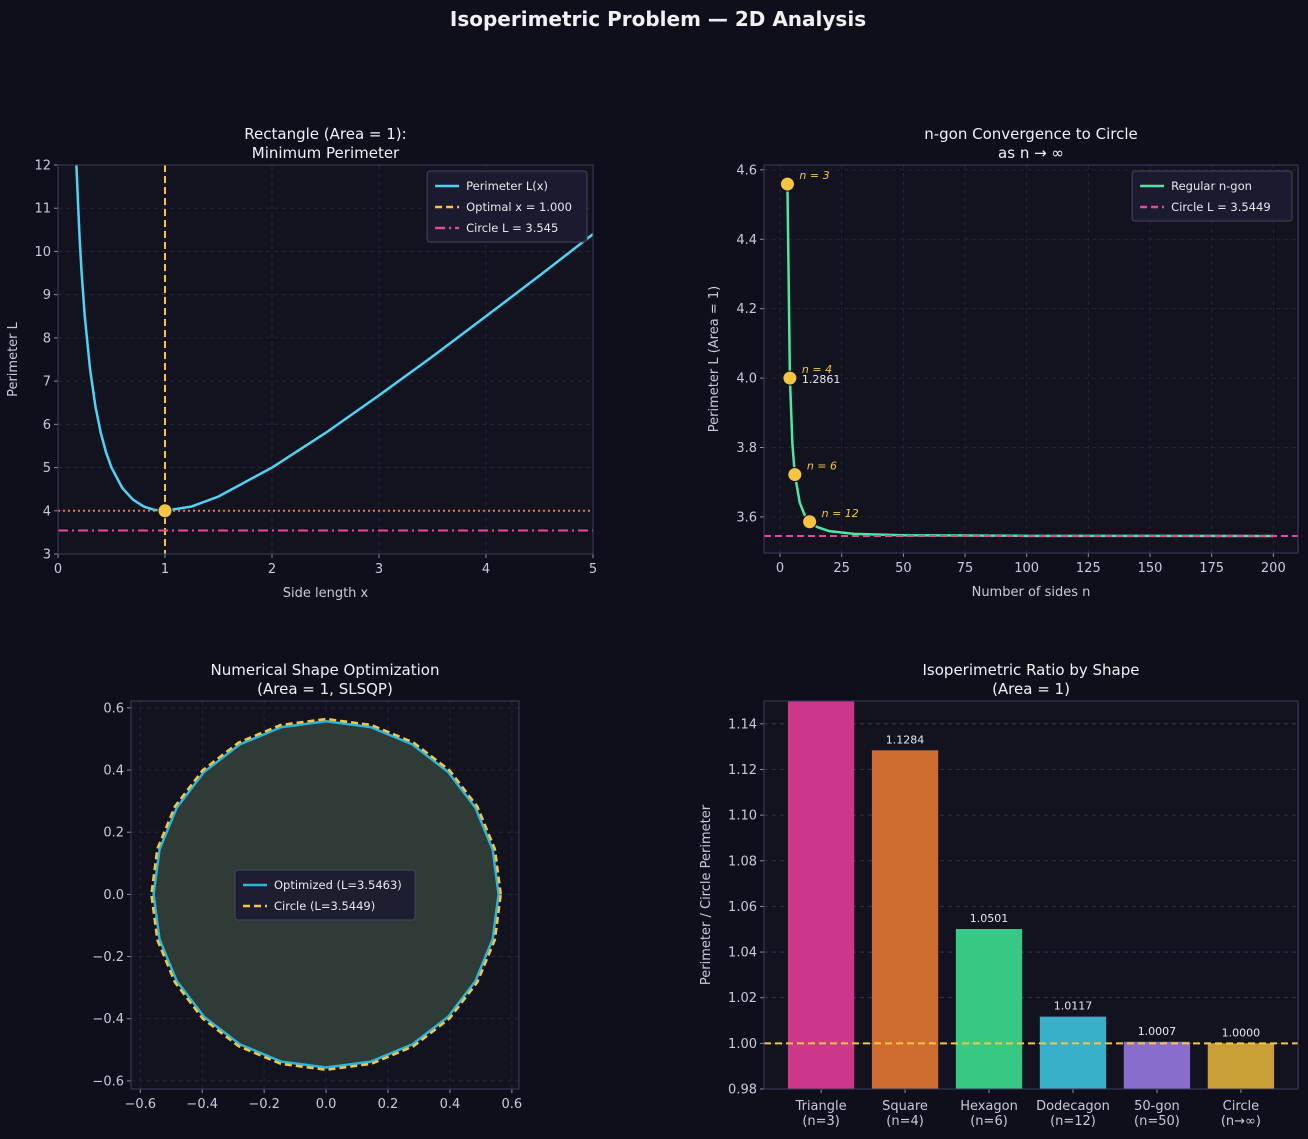 Image resolution: width=1308 pixels, height=1139 pixels. What do you see at coordinates (1031, 143) in the screenshot?
I see `chart-title: n-gon Convergence to Circle as n → ∞` at bounding box center [1031, 143].